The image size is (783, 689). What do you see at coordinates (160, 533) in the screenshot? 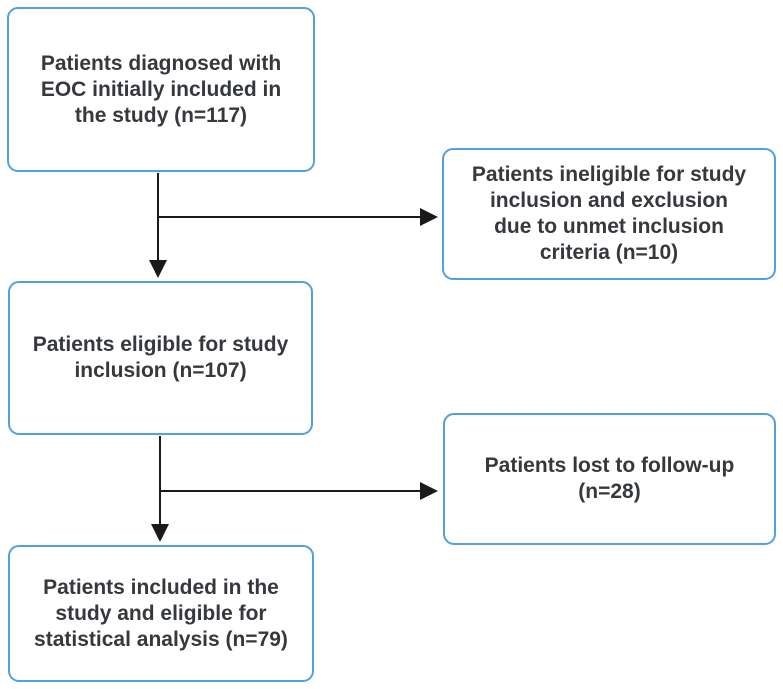
I see `arrow-eligible-to-final-head` at bounding box center [160, 533].